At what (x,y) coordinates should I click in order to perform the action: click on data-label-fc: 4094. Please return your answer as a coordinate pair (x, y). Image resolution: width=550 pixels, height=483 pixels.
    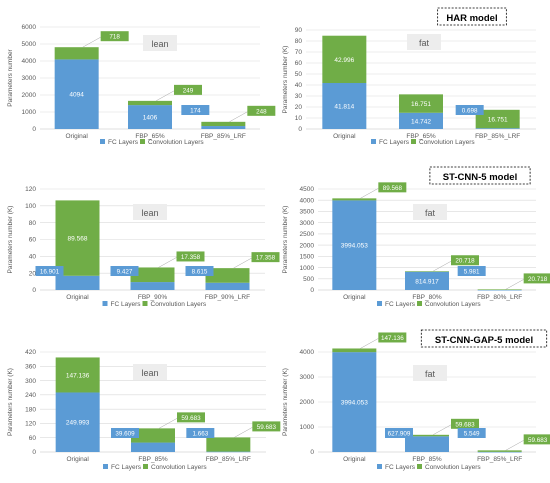
    Looking at the image, I should click on (76, 95).